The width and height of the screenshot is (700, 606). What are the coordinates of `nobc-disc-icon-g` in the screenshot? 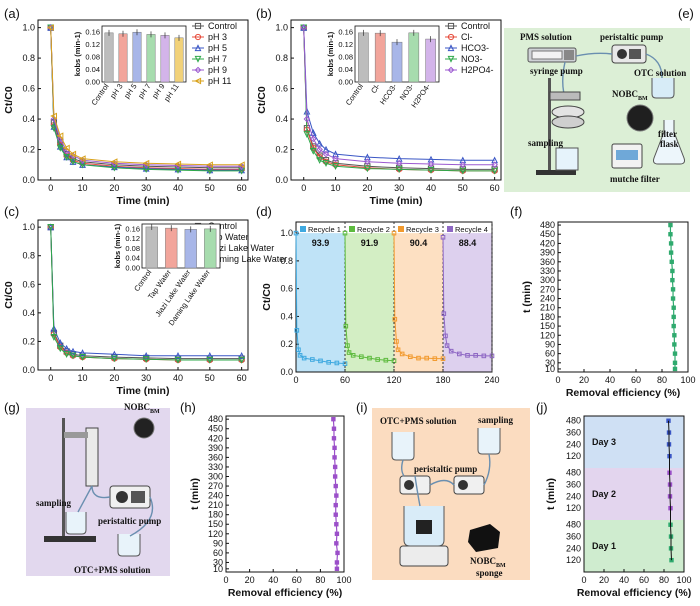 It's located at (144, 428).